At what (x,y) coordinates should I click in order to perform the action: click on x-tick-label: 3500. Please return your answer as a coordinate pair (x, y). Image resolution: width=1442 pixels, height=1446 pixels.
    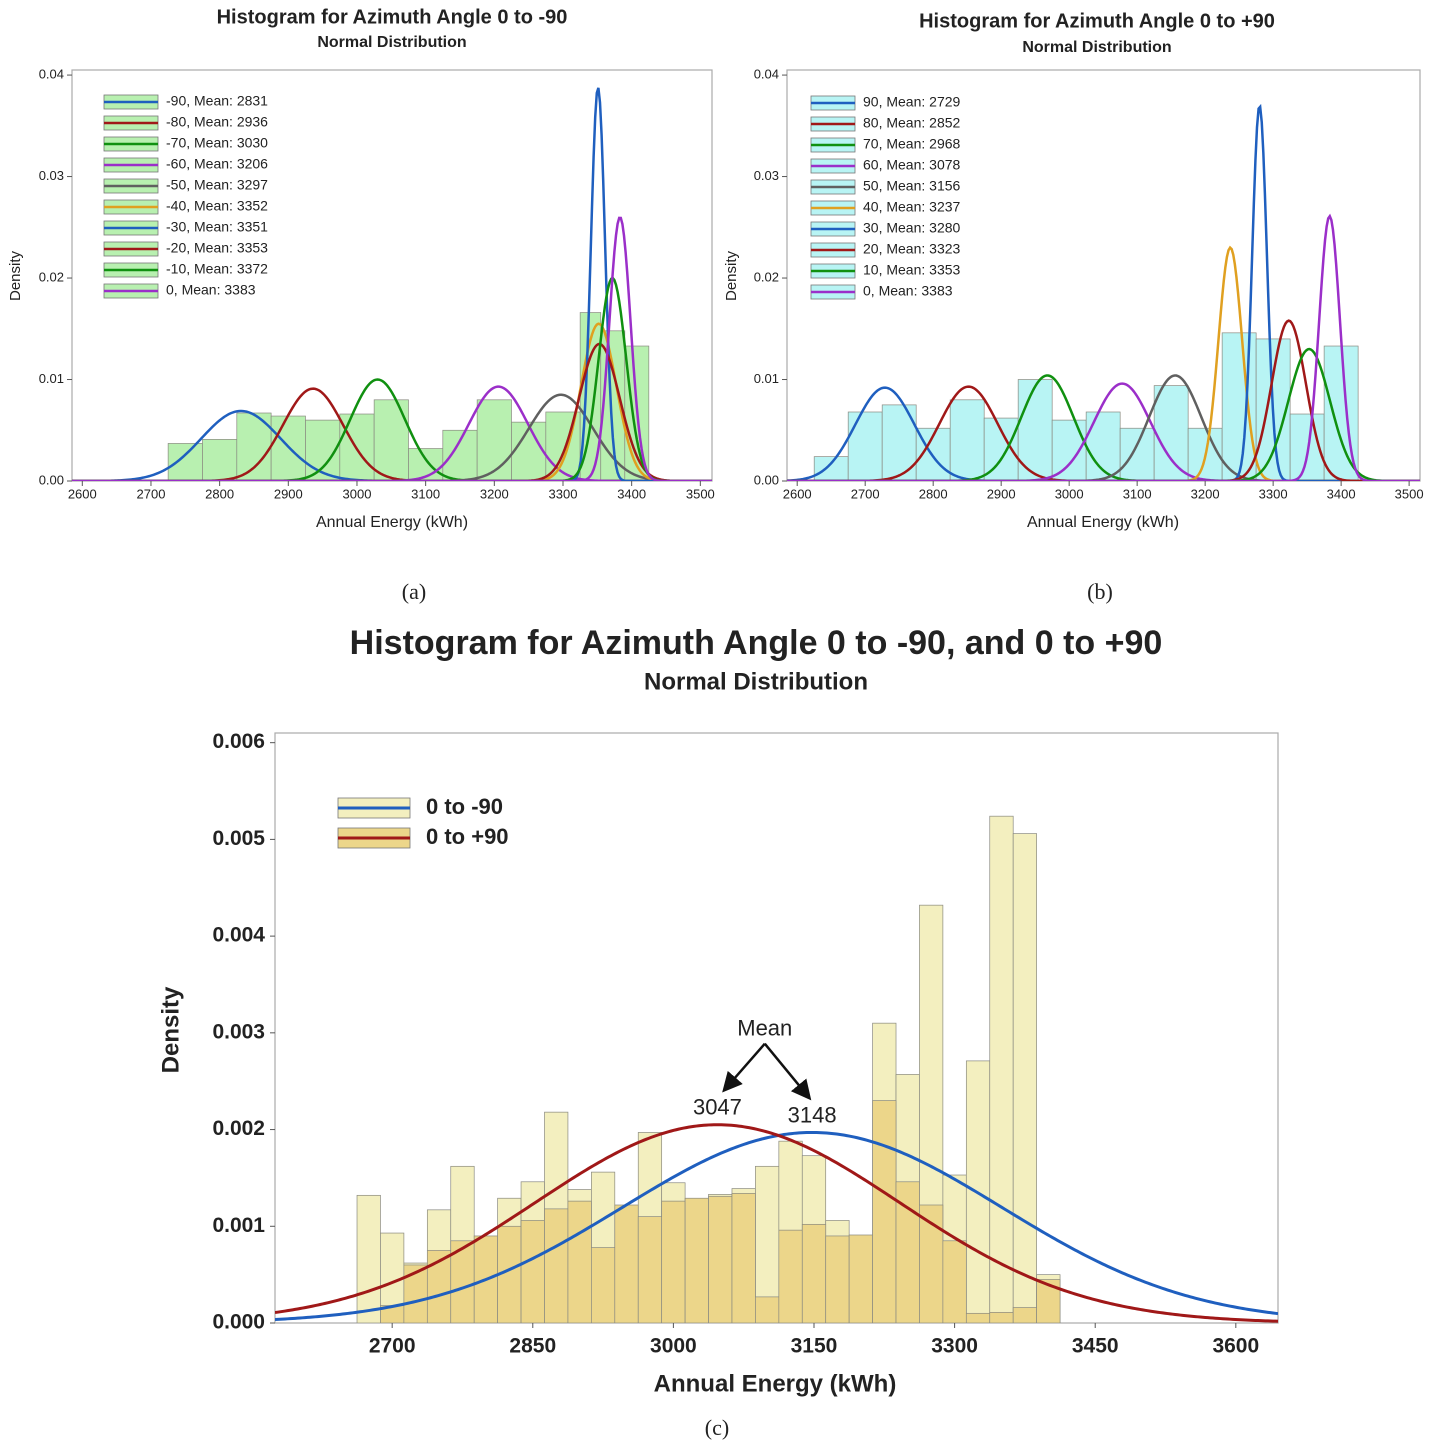
    Looking at the image, I should click on (700, 493).